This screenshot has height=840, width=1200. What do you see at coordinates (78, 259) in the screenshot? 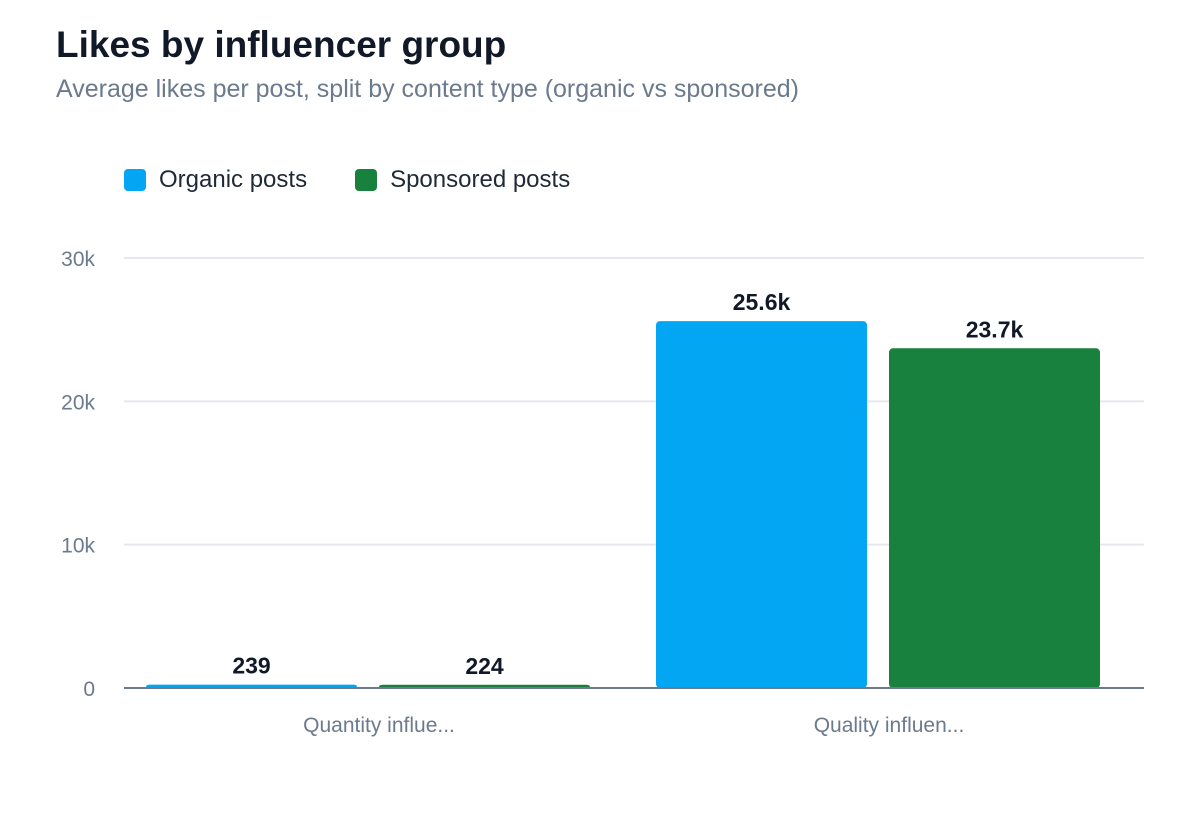
I see `y-tick-label: 30k` at bounding box center [78, 259].